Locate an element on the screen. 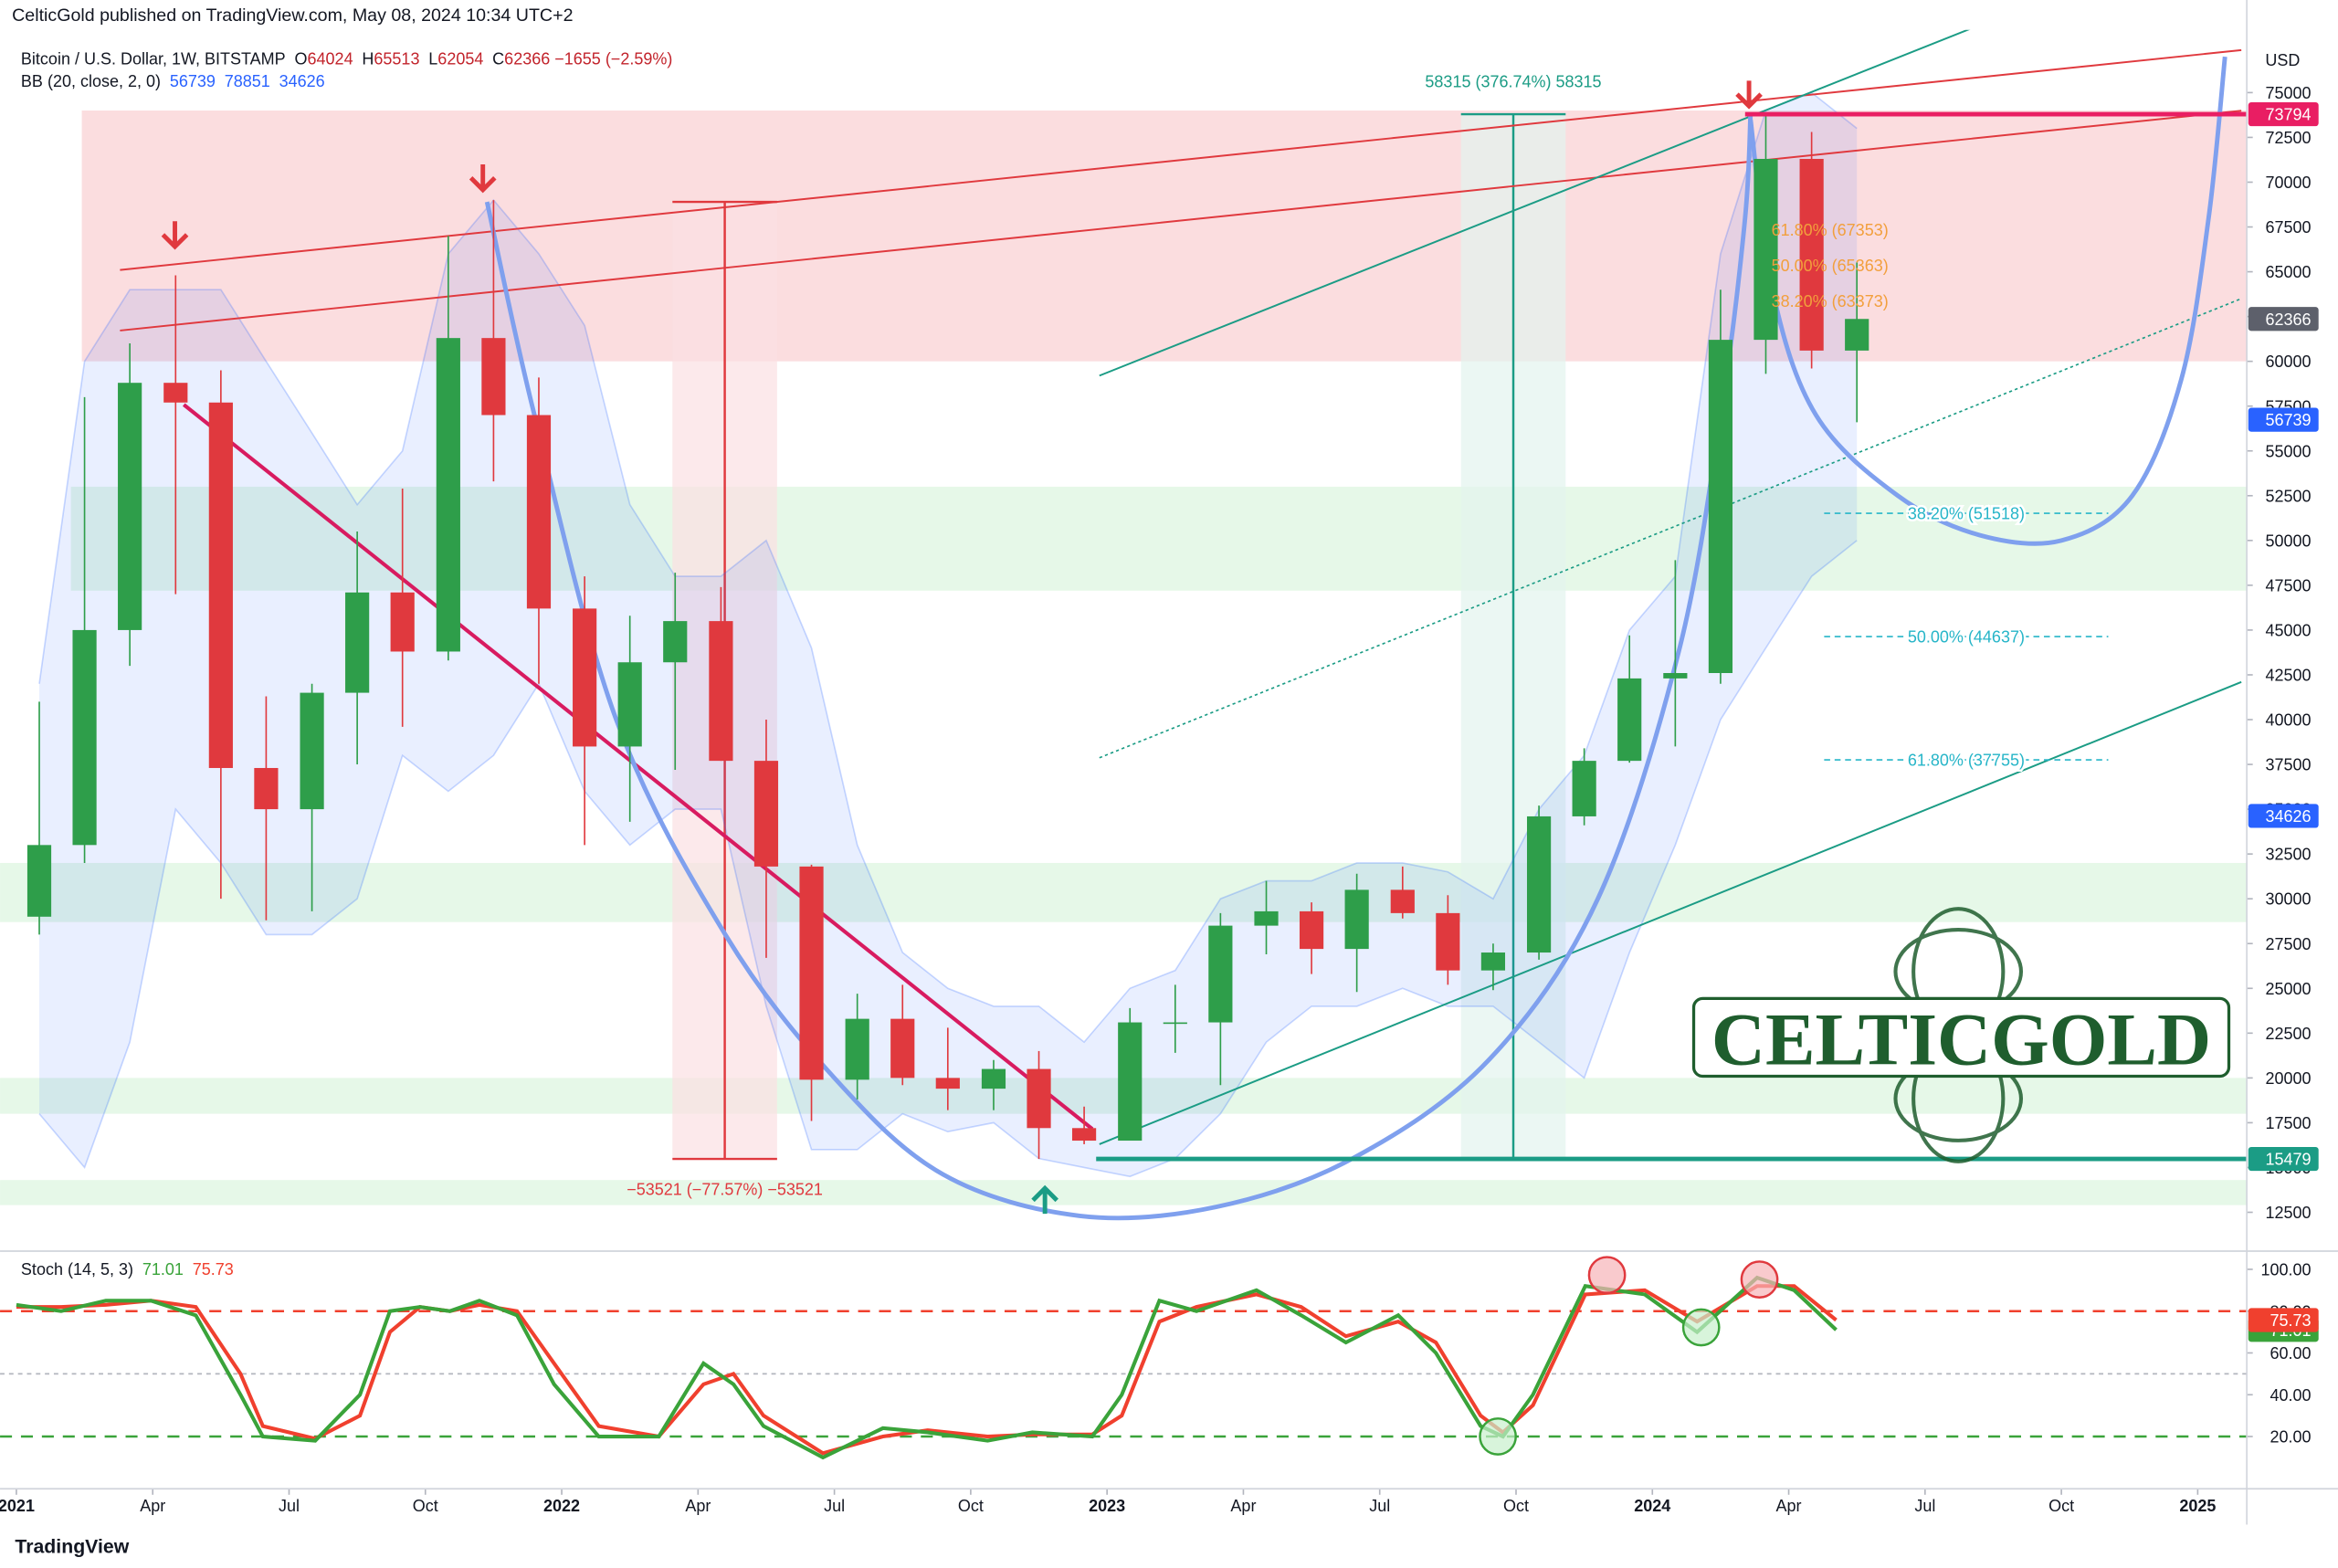  stoch-tag-label: 75.73 is located at coordinates (2290, 1320).